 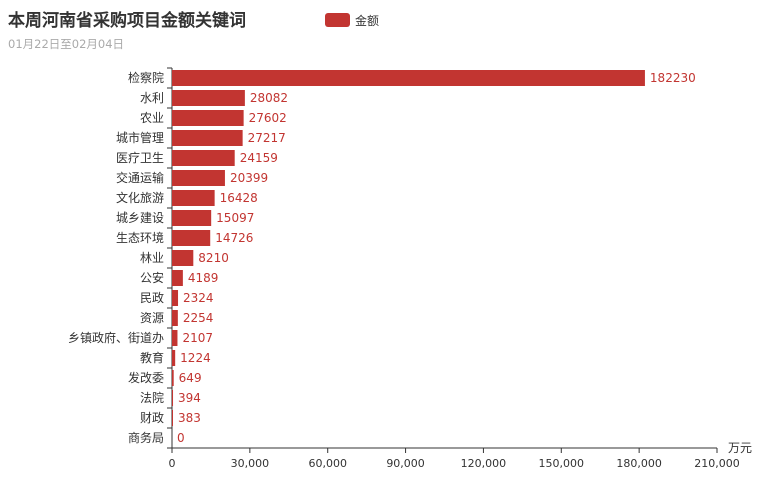 What do you see at coordinates (172, 463) in the screenshot?
I see `x-tick-label: 0` at bounding box center [172, 463].